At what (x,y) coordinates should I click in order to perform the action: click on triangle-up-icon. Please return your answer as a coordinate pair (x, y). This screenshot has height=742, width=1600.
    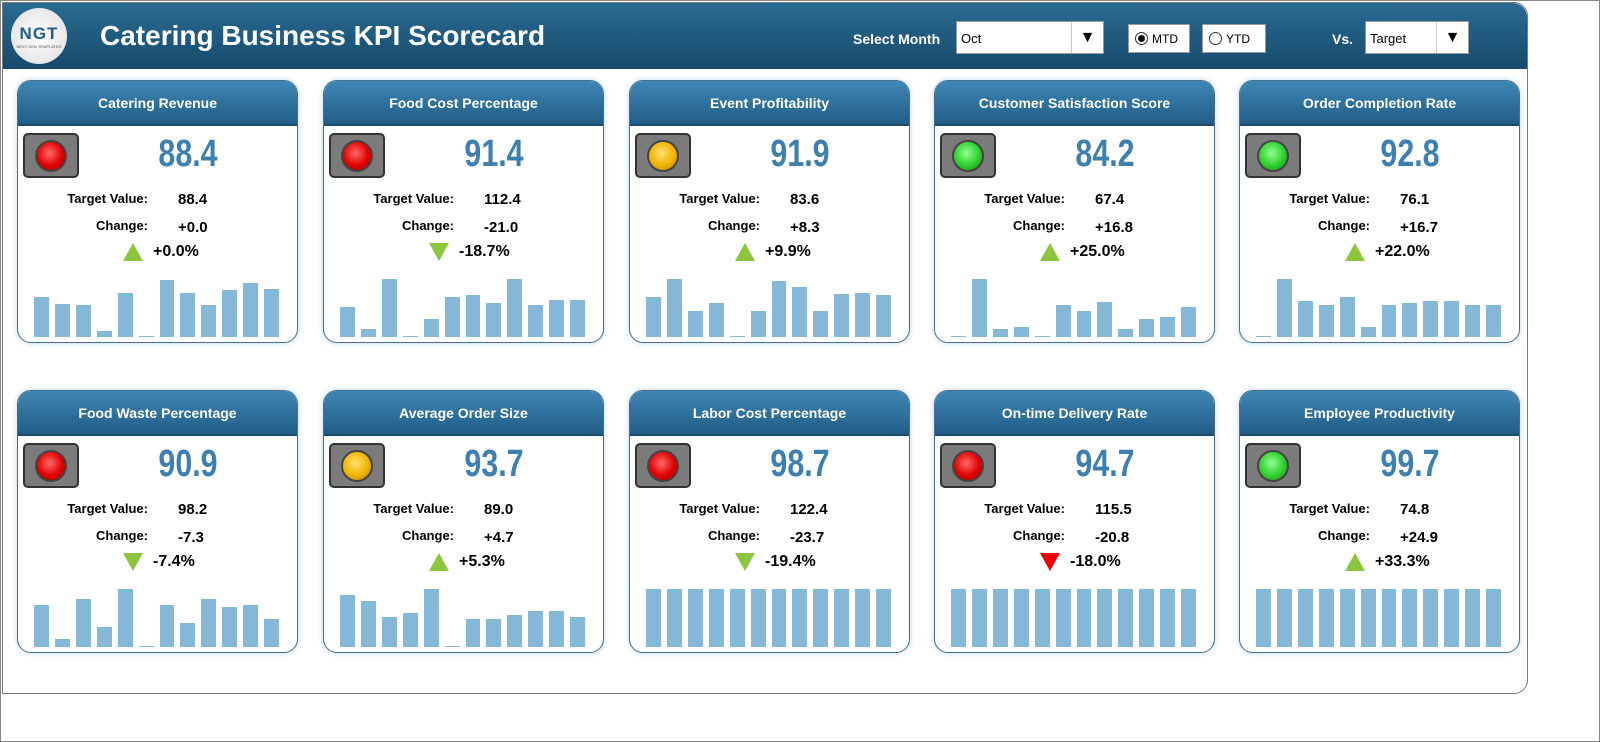
    Looking at the image, I should click on (1050, 252).